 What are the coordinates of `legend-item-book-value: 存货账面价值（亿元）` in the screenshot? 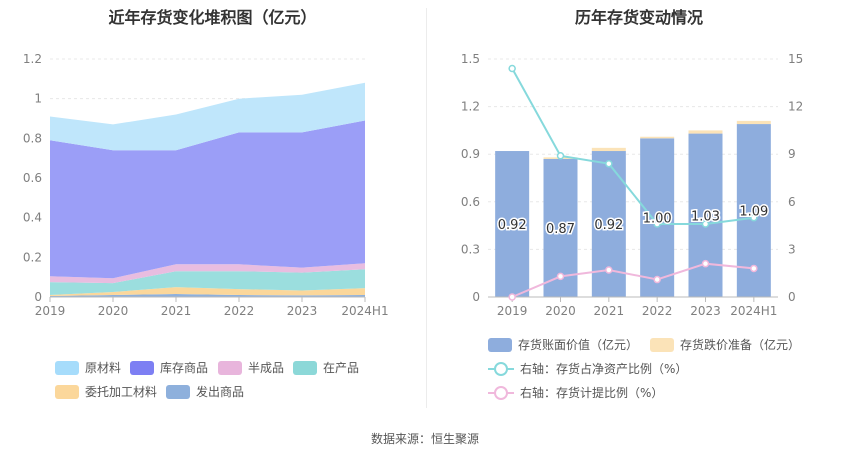 It's located at (563, 344).